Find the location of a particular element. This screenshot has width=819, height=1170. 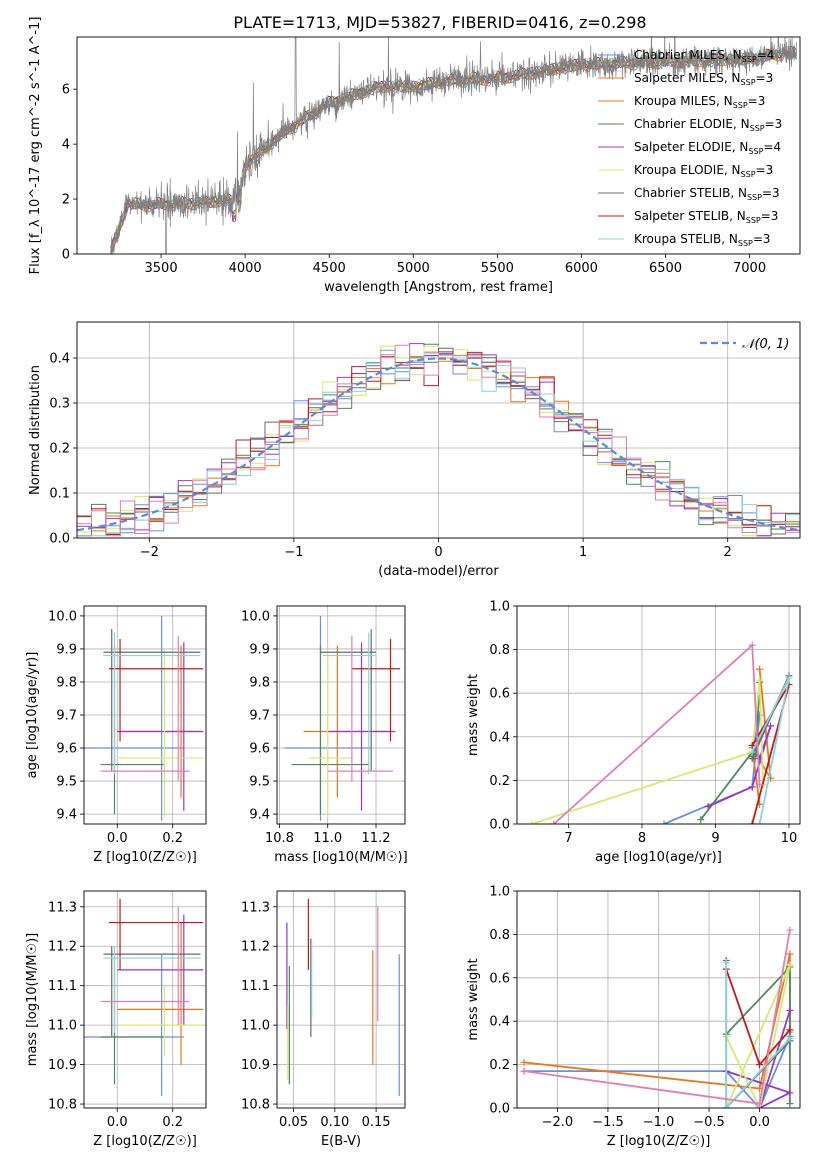

y-tick-label: 10.0 is located at coordinates (62, 616).